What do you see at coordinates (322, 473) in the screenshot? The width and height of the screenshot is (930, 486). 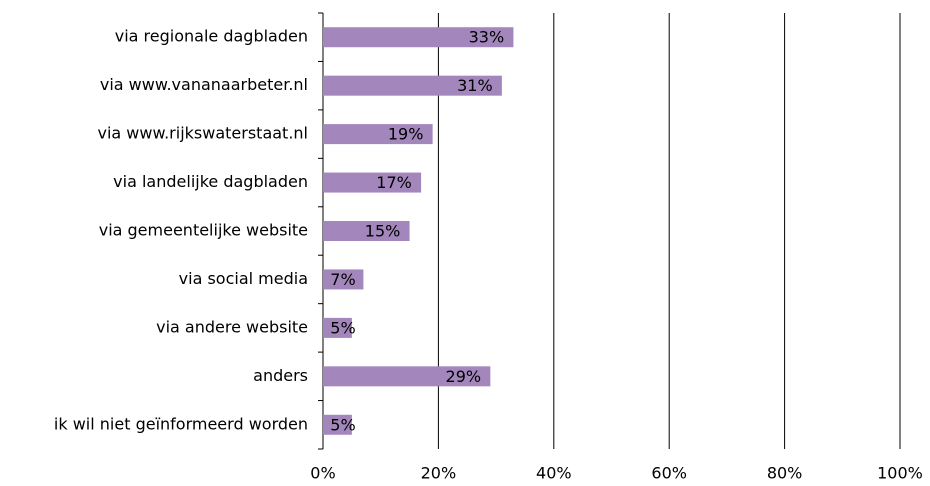 I see `x-tick-label: 0%` at bounding box center [322, 473].